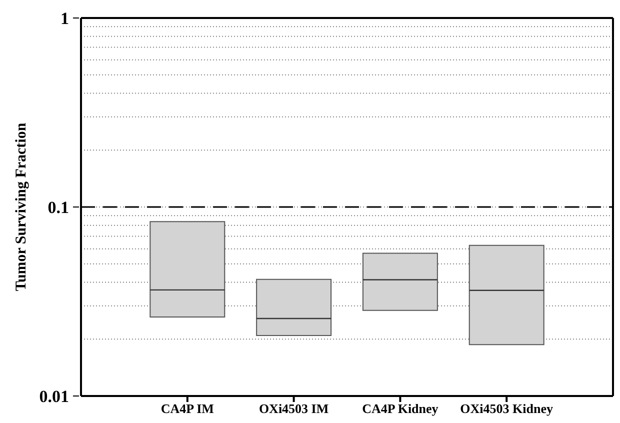 This screenshot has height=423, width=620. I want to click on y-tick-label: 0.1, so click(58, 207).